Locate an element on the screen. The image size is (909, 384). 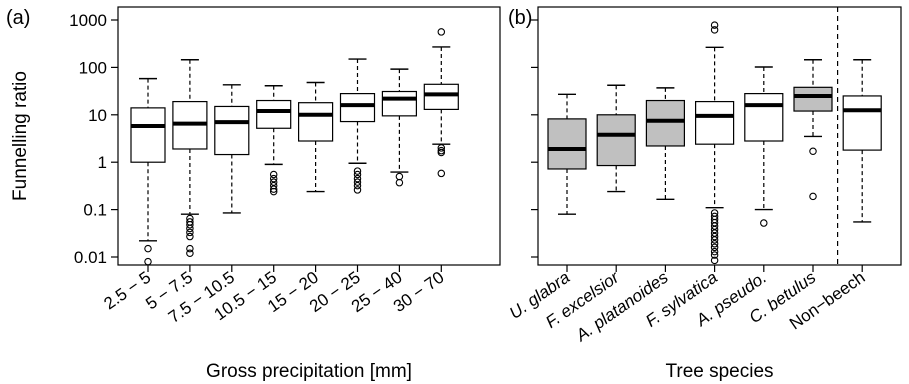
panel-label: (a) is located at coordinates (18, 18).